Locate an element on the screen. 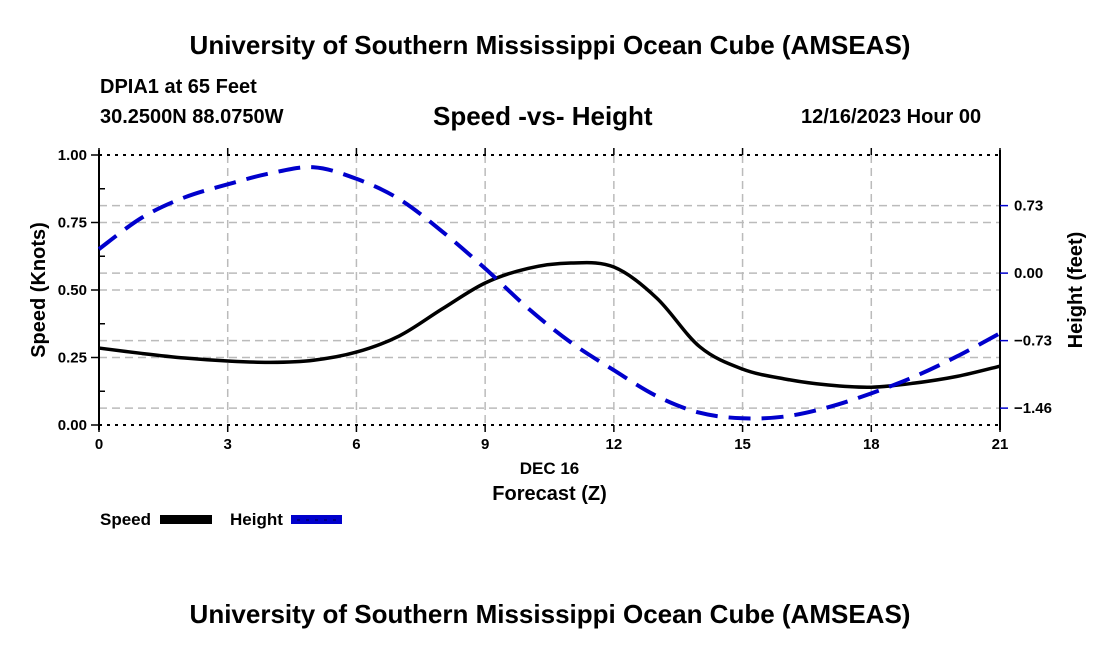  forecast-date: 12/16/2023 Hour 00 is located at coordinates (891, 117).